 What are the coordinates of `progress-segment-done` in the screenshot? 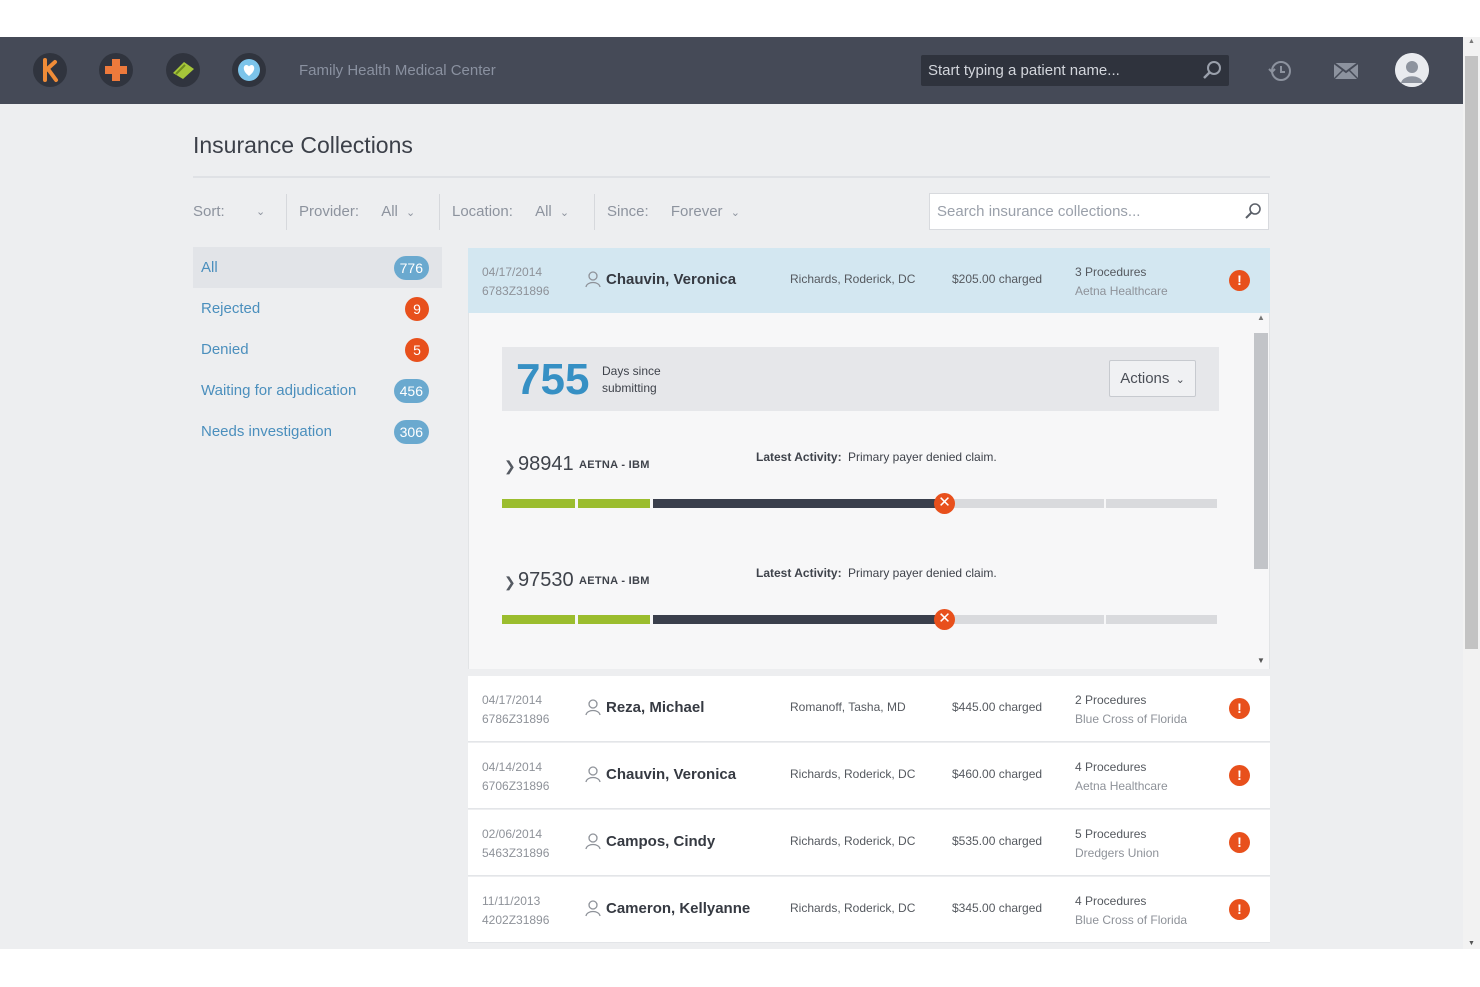 It's located at (538, 503).